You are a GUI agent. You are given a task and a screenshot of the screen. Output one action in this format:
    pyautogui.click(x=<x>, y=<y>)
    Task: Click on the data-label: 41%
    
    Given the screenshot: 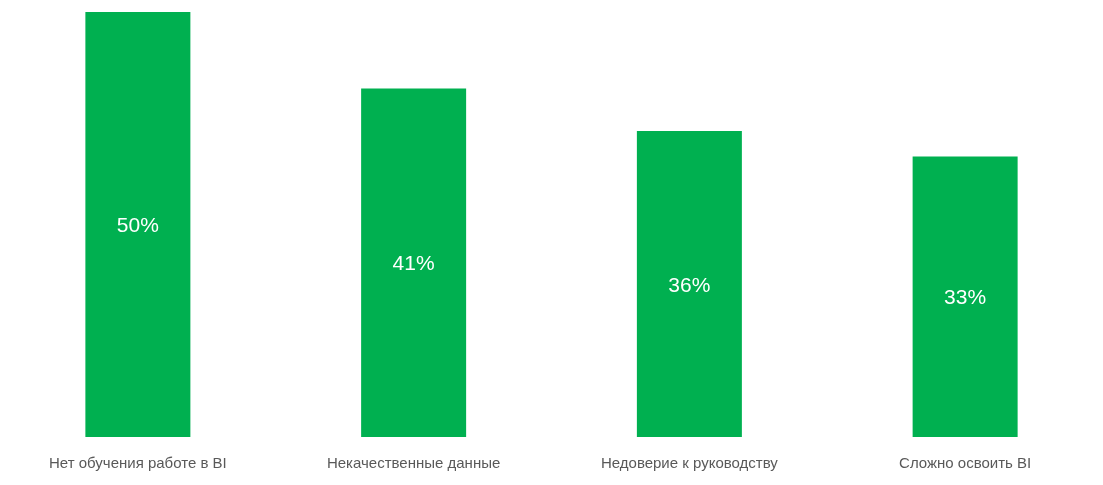 What is the action you would take?
    pyautogui.click(x=413, y=263)
    